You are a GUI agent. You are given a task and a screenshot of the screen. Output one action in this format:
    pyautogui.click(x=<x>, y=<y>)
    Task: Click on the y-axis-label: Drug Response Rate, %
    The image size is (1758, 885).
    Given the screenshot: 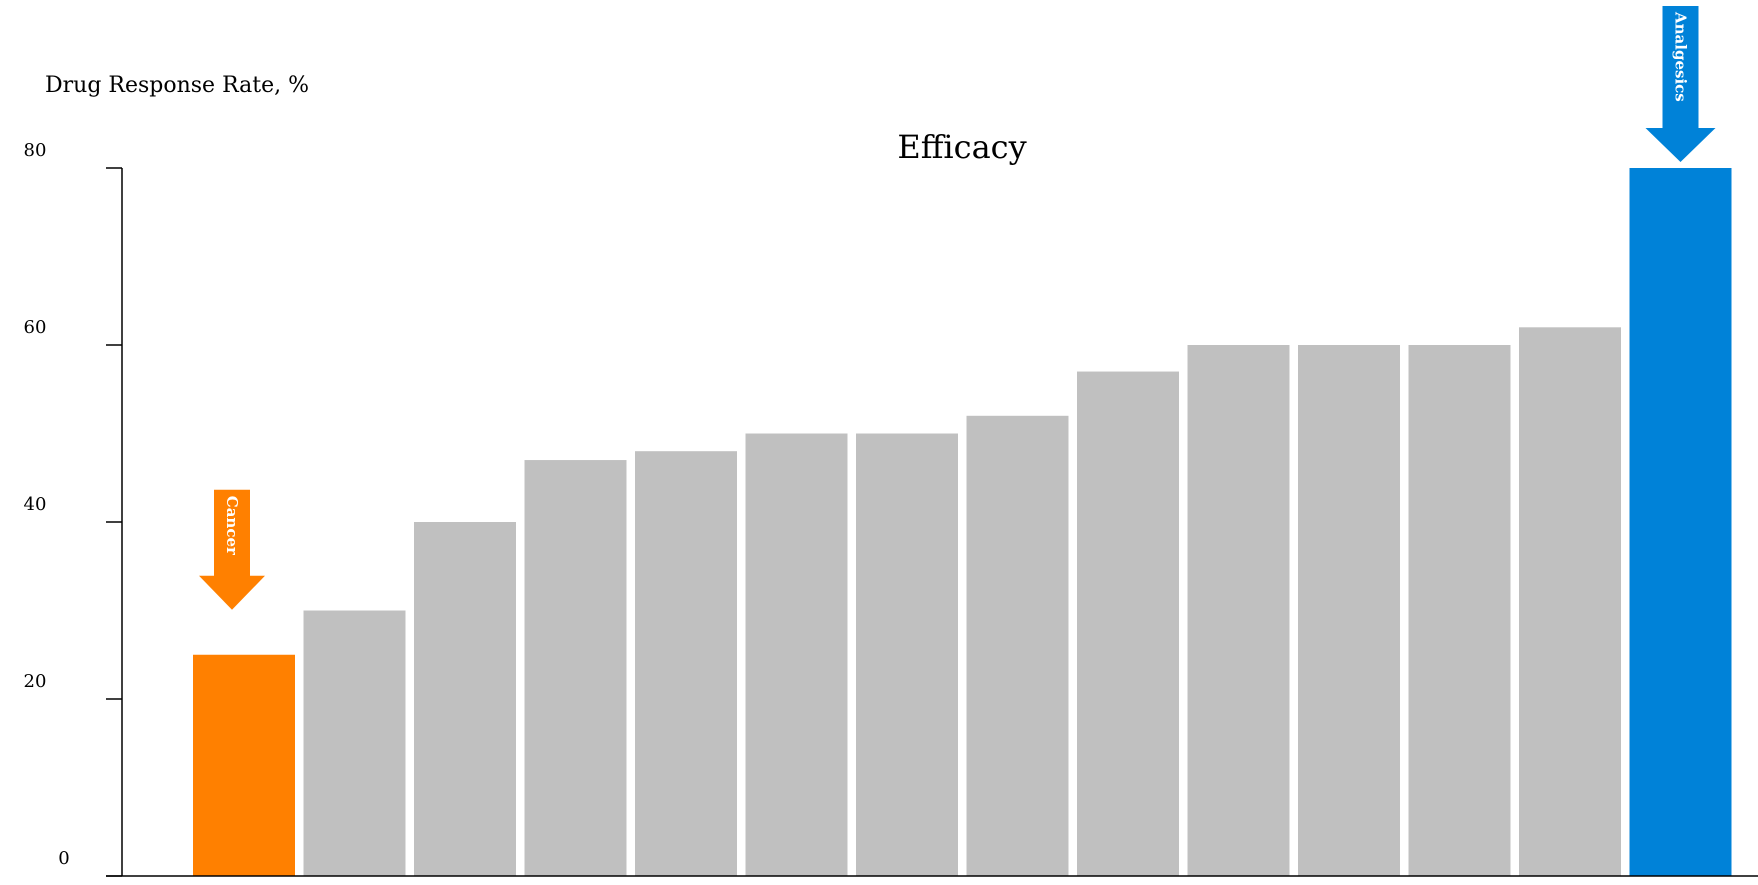 What is the action you would take?
    pyautogui.click(x=177, y=85)
    